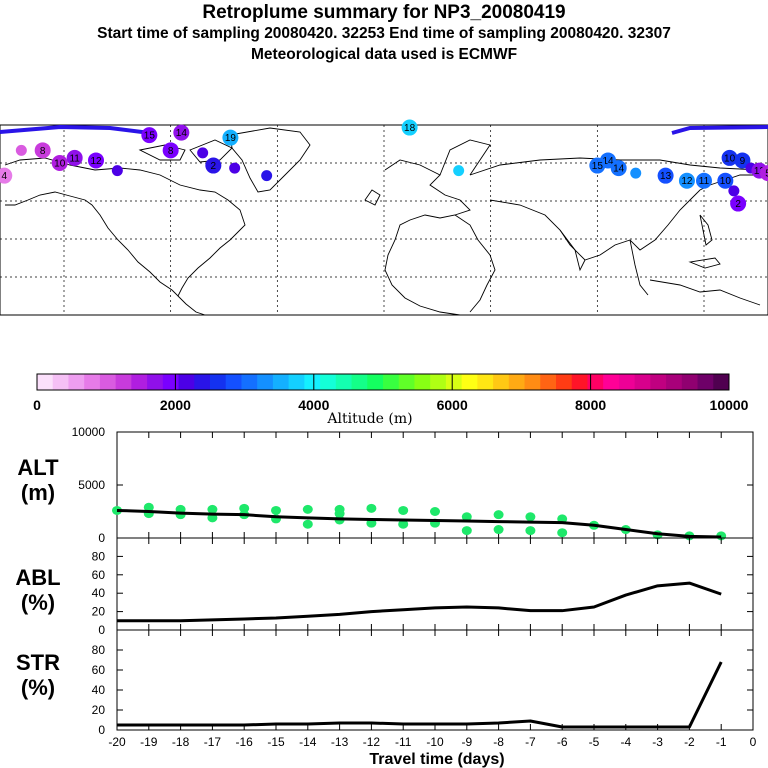 The width and height of the screenshot is (768, 768). Describe the element at coordinates (99, 690) in the screenshot. I see `y-tick-label: 40` at that location.